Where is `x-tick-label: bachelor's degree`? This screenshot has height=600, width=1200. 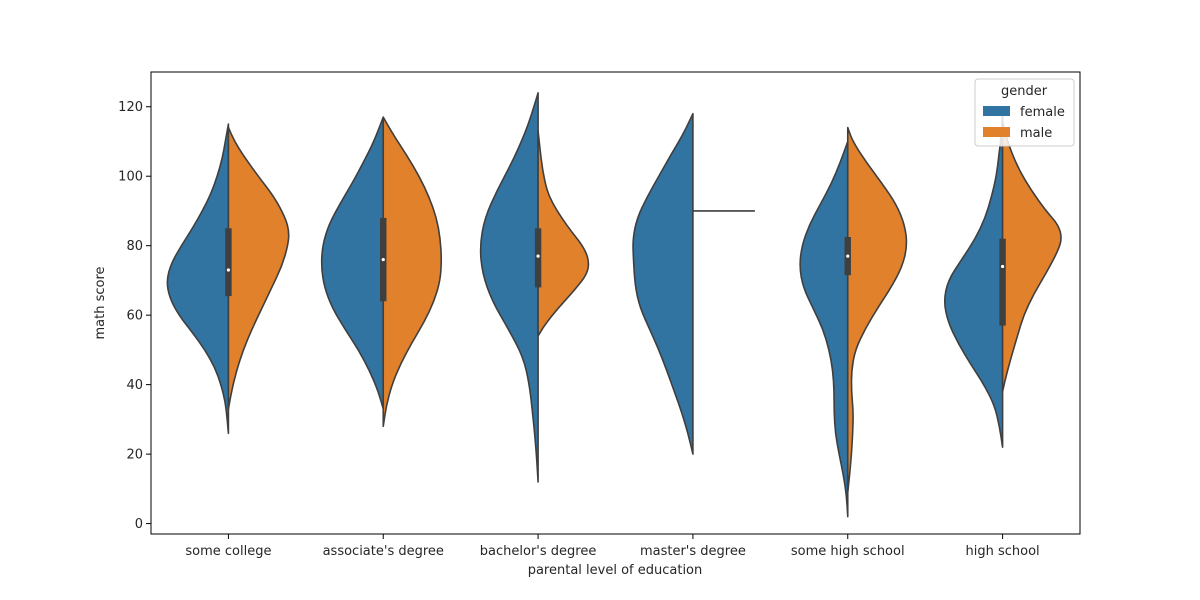 x-tick-label: bachelor's degree is located at coordinates (538, 551).